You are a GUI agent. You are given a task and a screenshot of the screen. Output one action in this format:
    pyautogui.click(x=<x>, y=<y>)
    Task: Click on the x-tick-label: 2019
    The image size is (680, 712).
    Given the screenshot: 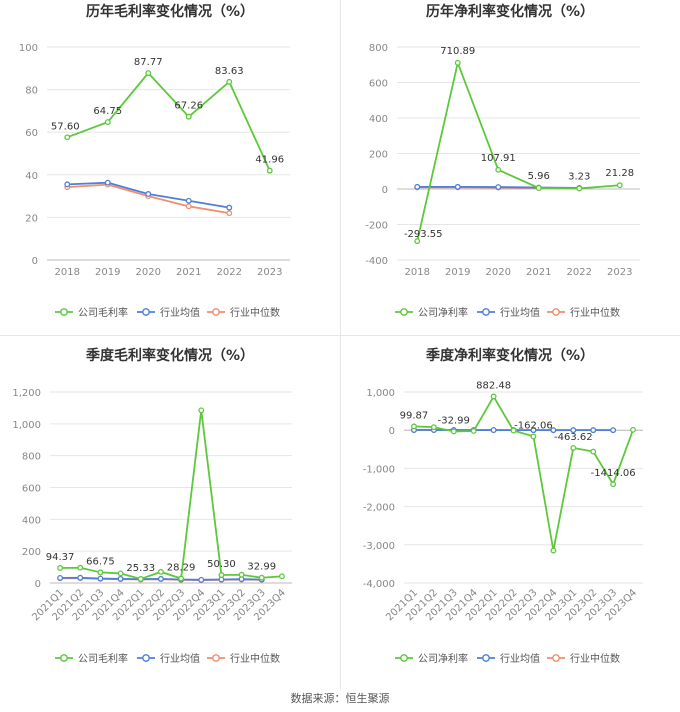 What is the action you would take?
    pyautogui.click(x=457, y=272)
    